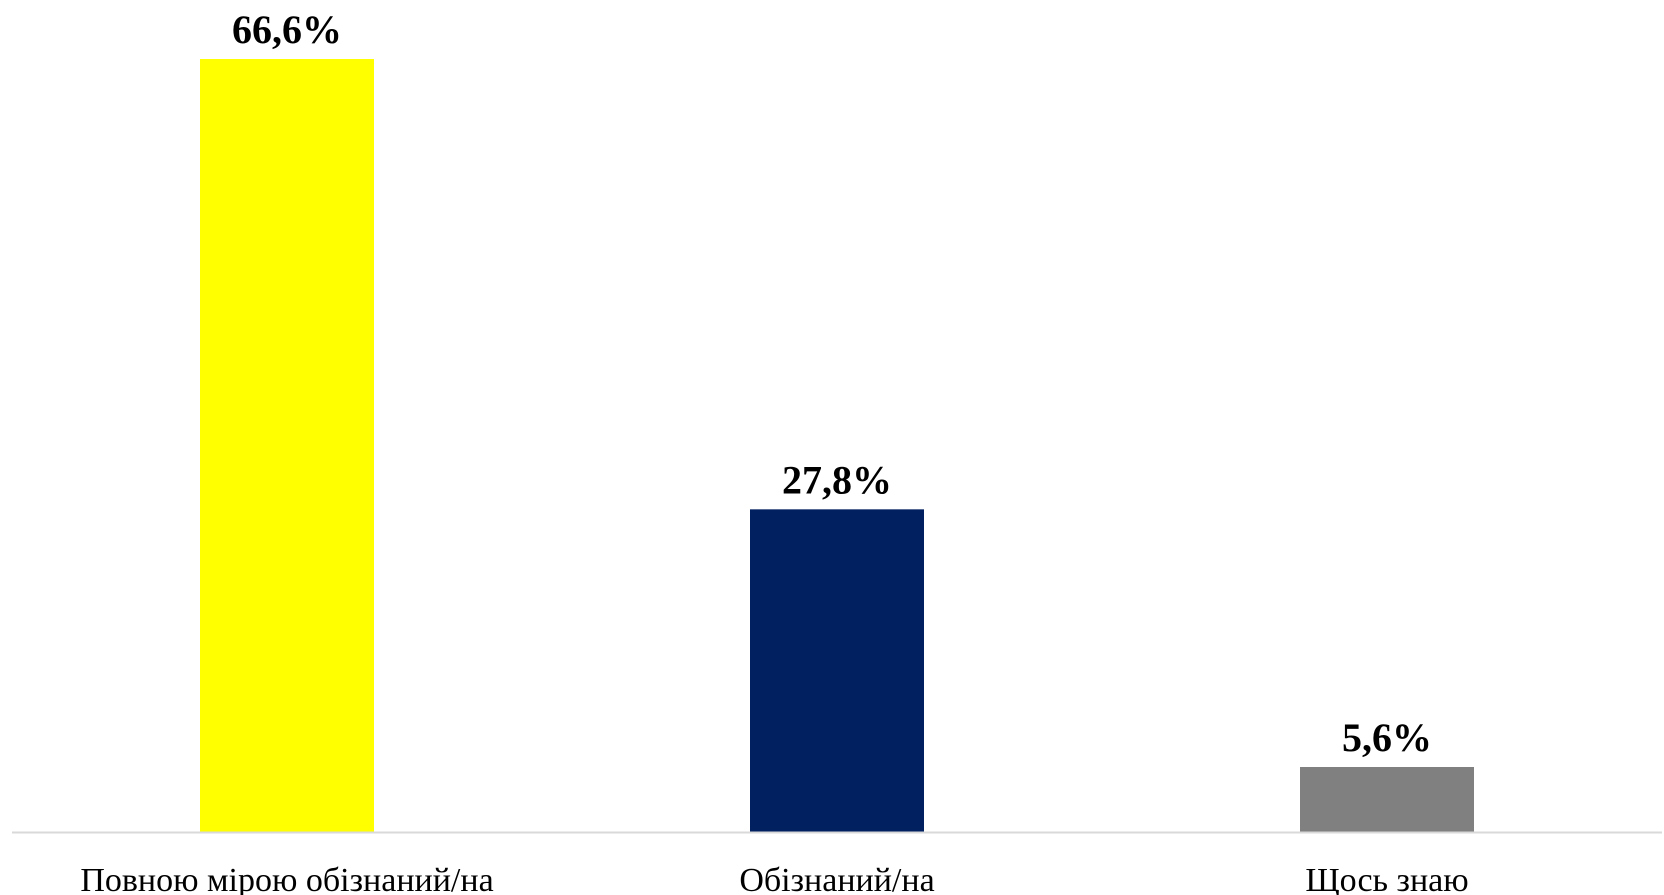 This screenshot has width=1664, height=895. I want to click on data-label-3: 5,6%, so click(1387, 737).